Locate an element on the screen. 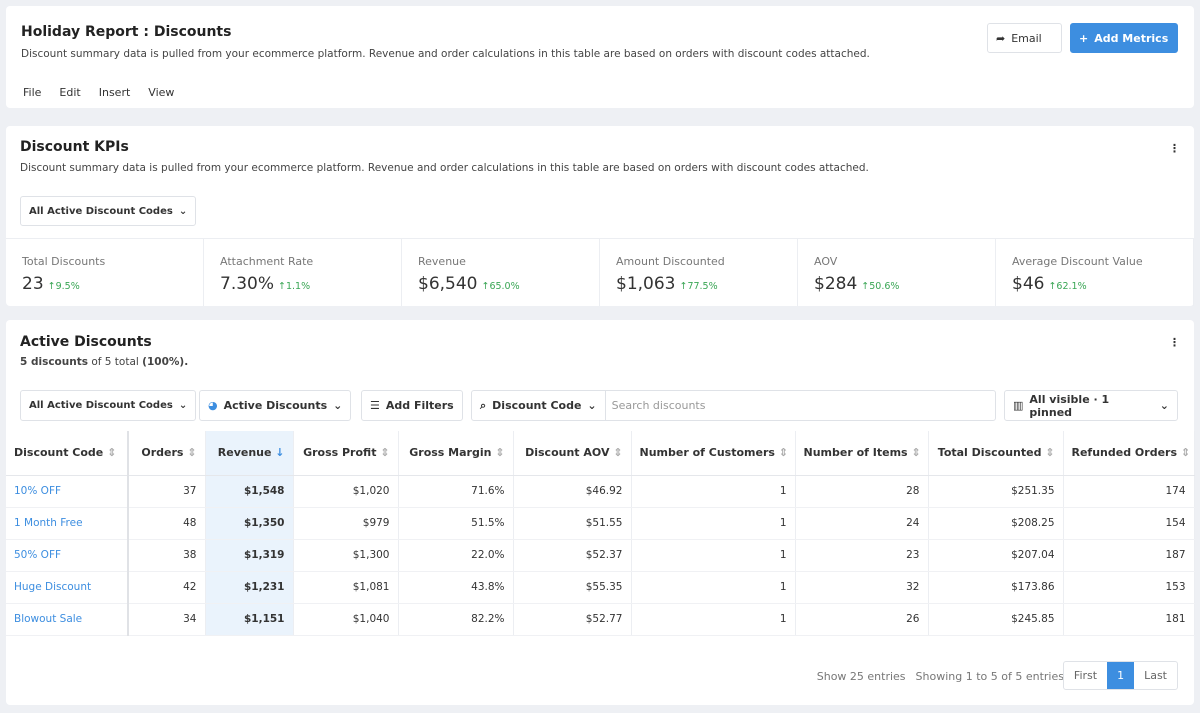  label: Discount Code is located at coordinates (537, 405).